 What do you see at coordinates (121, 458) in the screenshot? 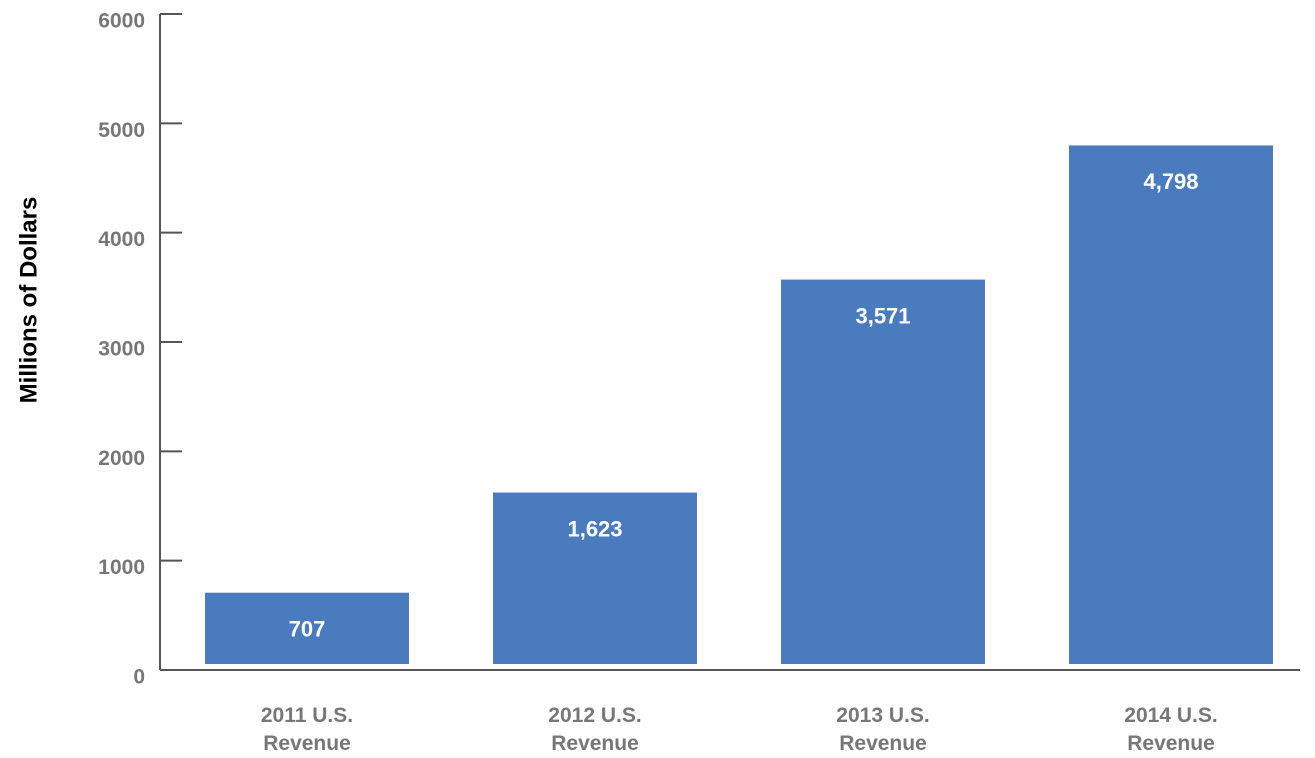
I see `y-tick-label: 2000` at bounding box center [121, 458].